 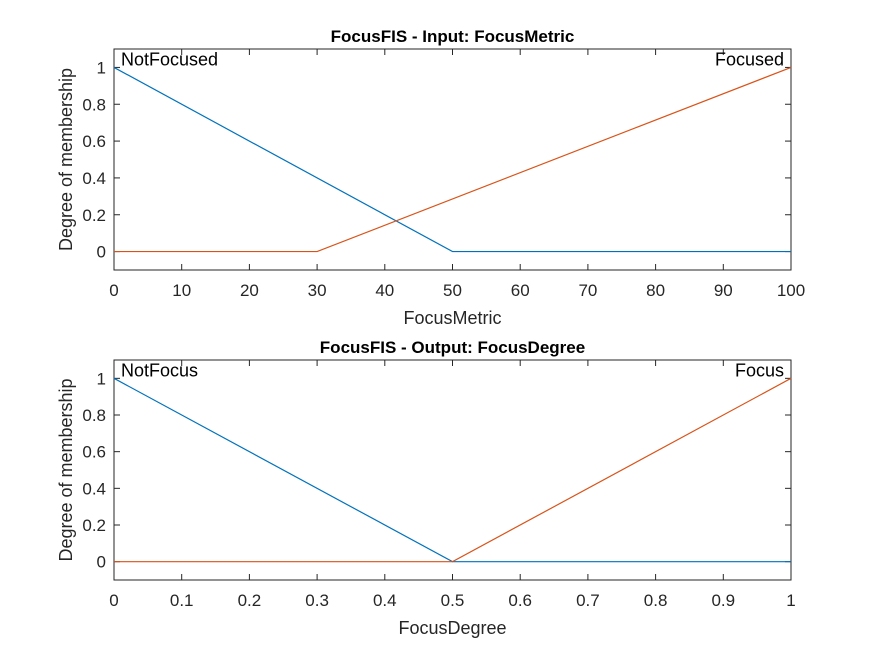 I want to click on mf-label-focused: Focused, so click(x=749, y=59).